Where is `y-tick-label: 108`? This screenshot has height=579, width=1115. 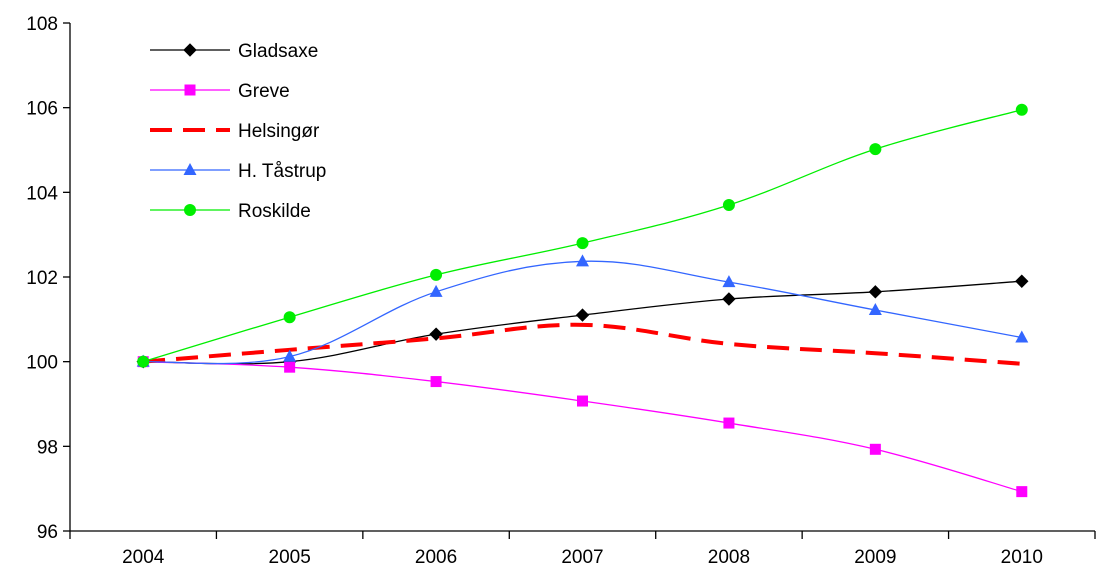 y-tick-label: 108 is located at coordinates (42, 24).